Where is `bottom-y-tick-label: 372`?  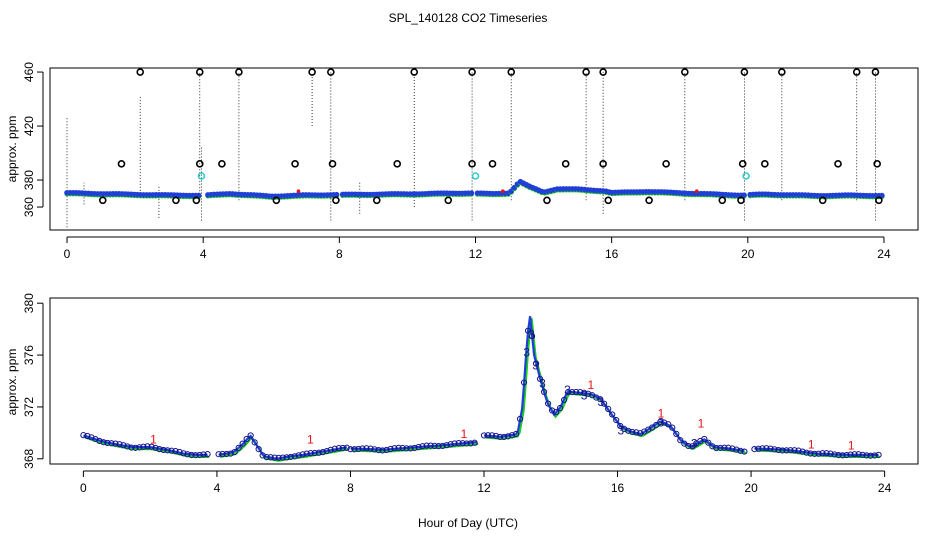
bottom-y-tick-label: 372 is located at coordinates (29, 407).